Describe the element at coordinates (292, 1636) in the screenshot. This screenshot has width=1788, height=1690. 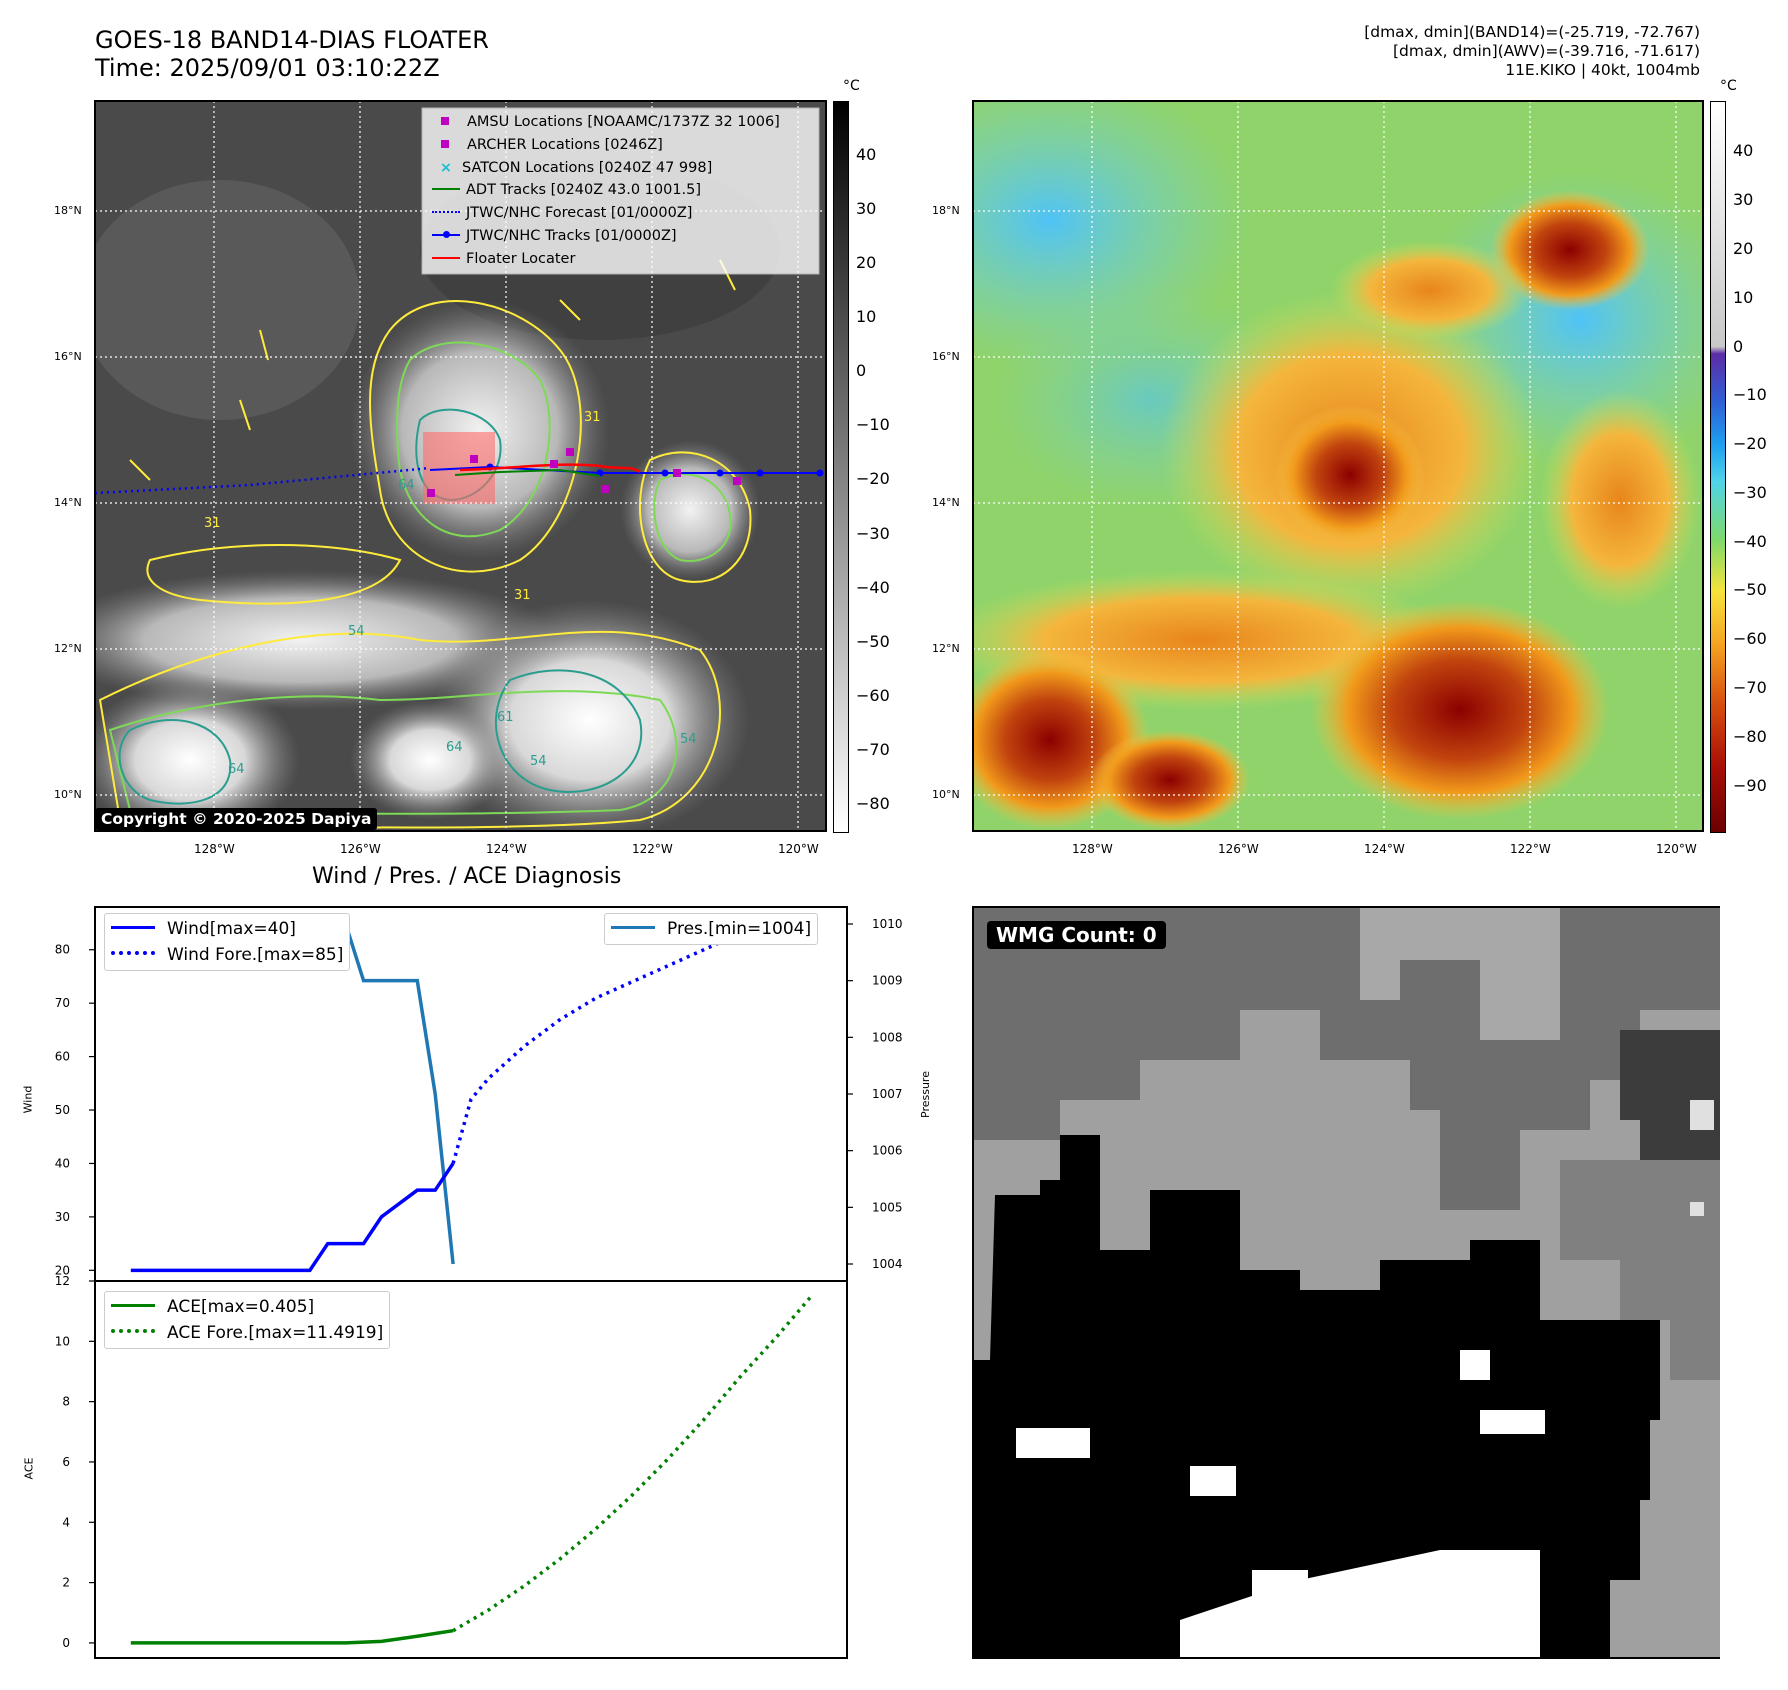
I see `ace-series-line` at that location.